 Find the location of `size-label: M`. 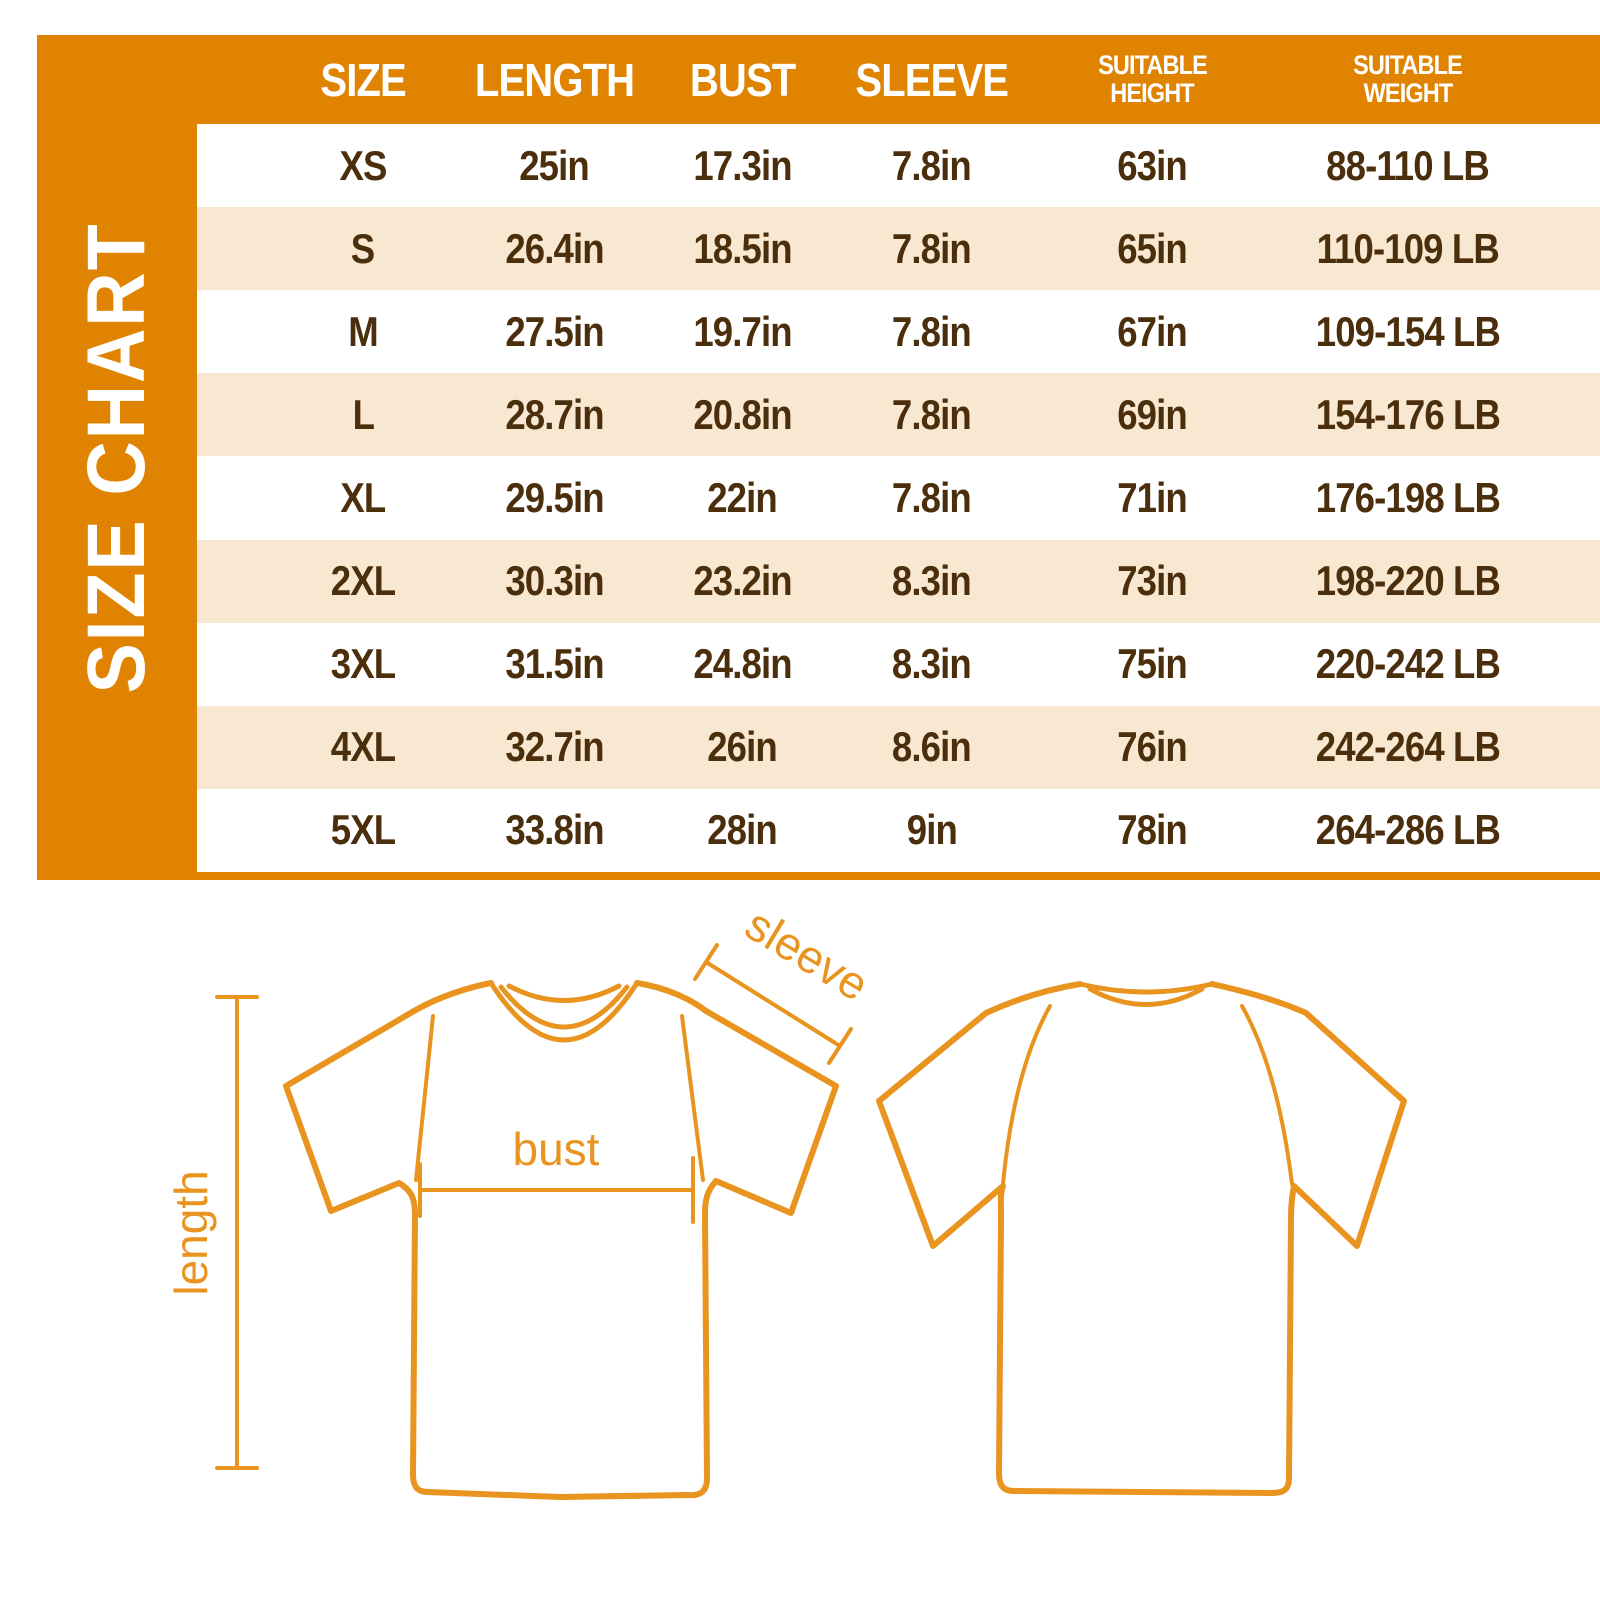

size-label: M is located at coordinates (363, 331).